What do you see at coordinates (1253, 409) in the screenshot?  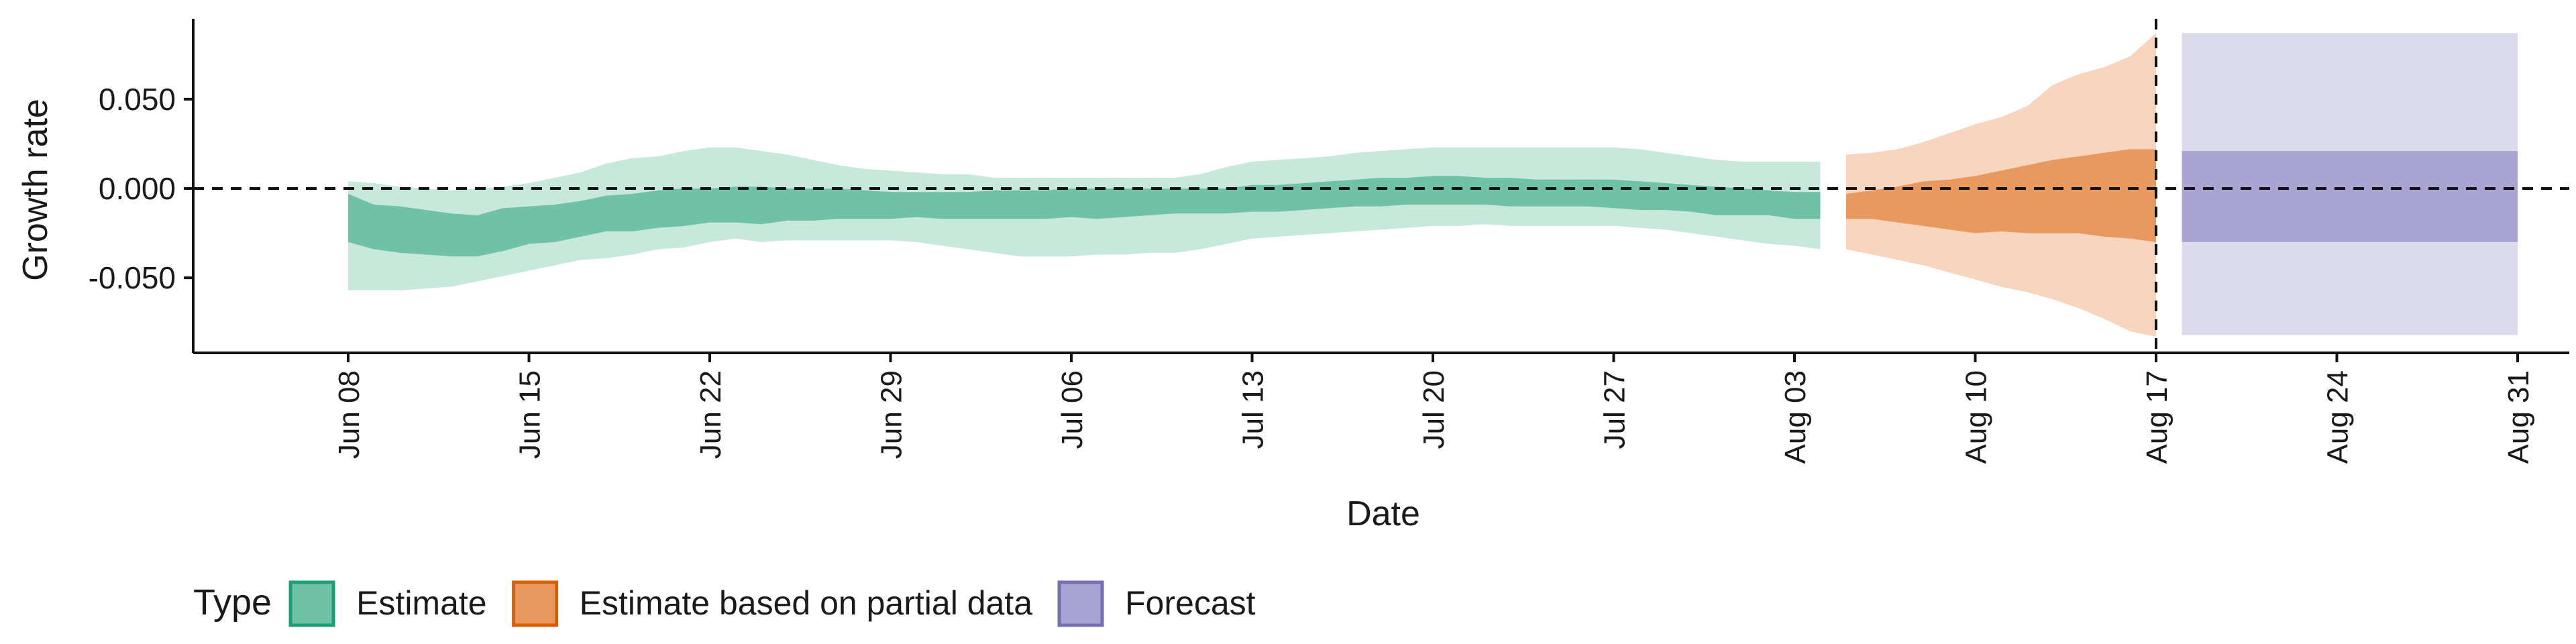 I see `x-tick-label: Jul 13` at bounding box center [1253, 409].